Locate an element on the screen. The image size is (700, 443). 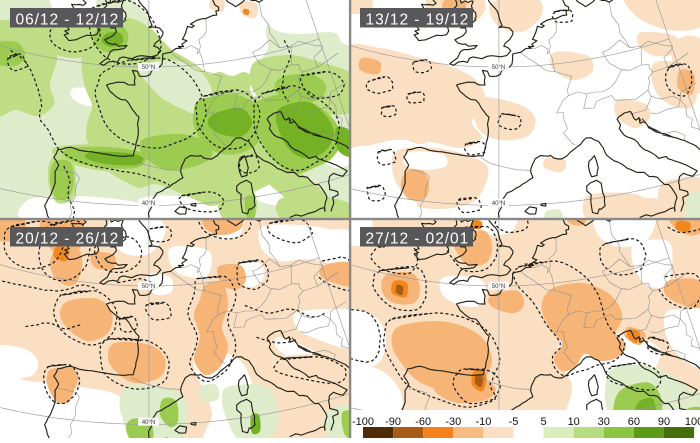
svg-text: 06/12 - 12/12 is located at coordinates (68, 19).